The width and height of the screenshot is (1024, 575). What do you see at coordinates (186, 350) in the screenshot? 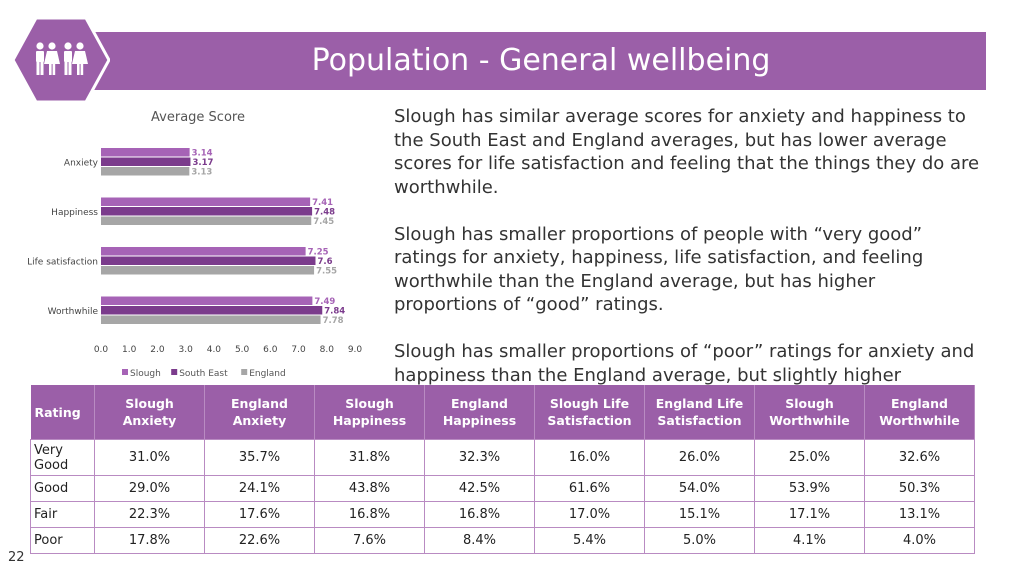
I see `x-tick-label: 3.0` at bounding box center [186, 350].